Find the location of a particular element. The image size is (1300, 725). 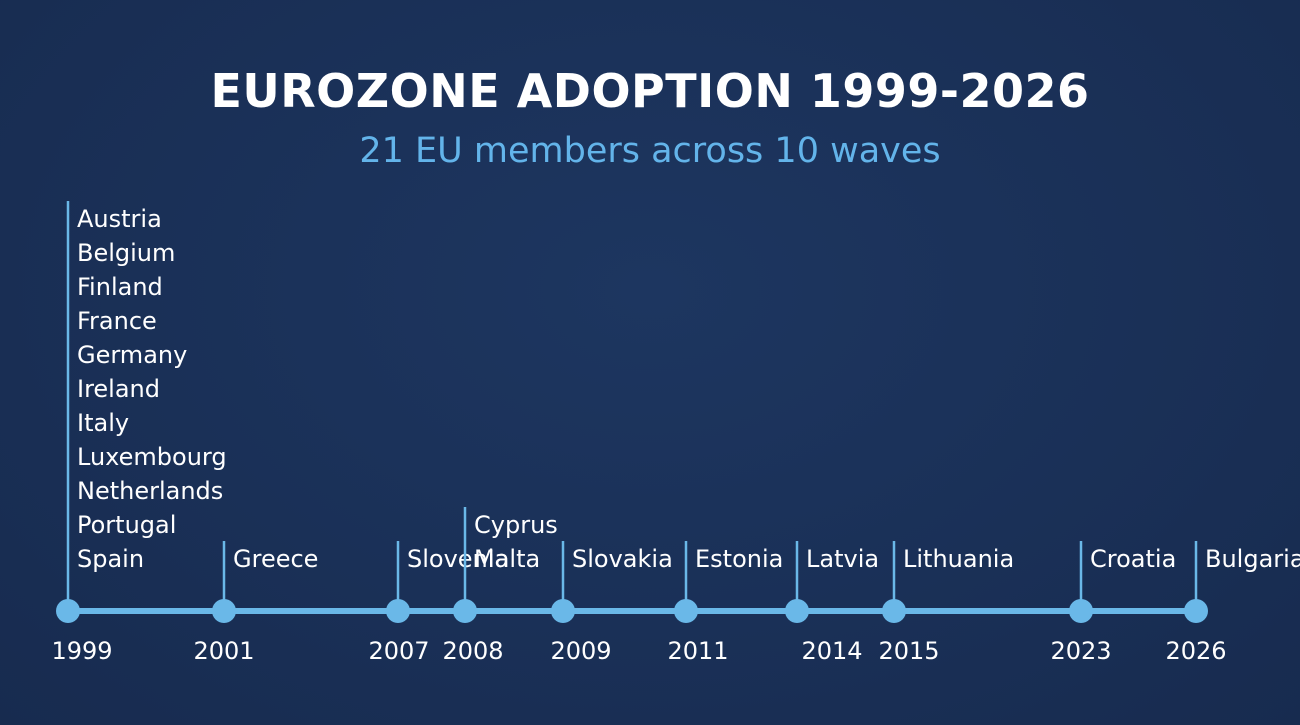

timeline-wave-2011: Estonia 2011 is located at coordinates (725, 603).